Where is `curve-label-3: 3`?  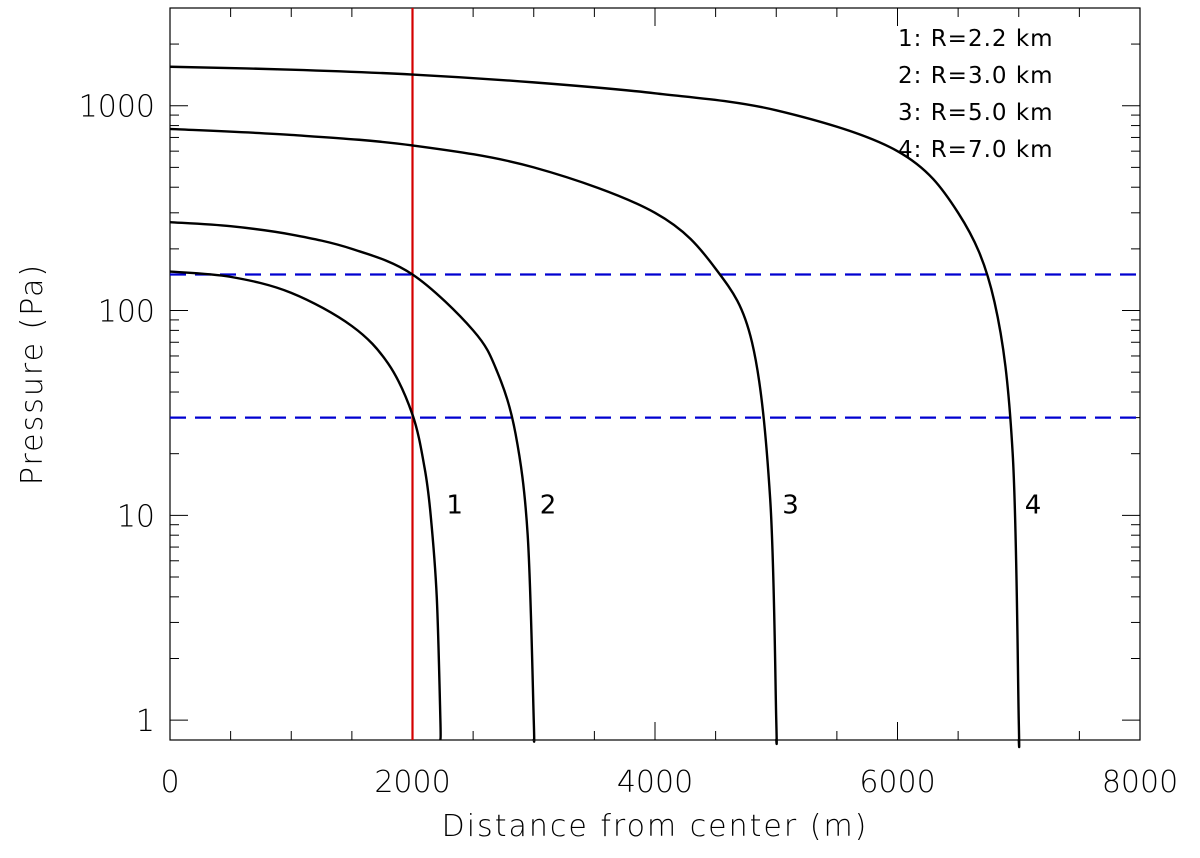
curve-label-3: 3 is located at coordinates (790, 505).